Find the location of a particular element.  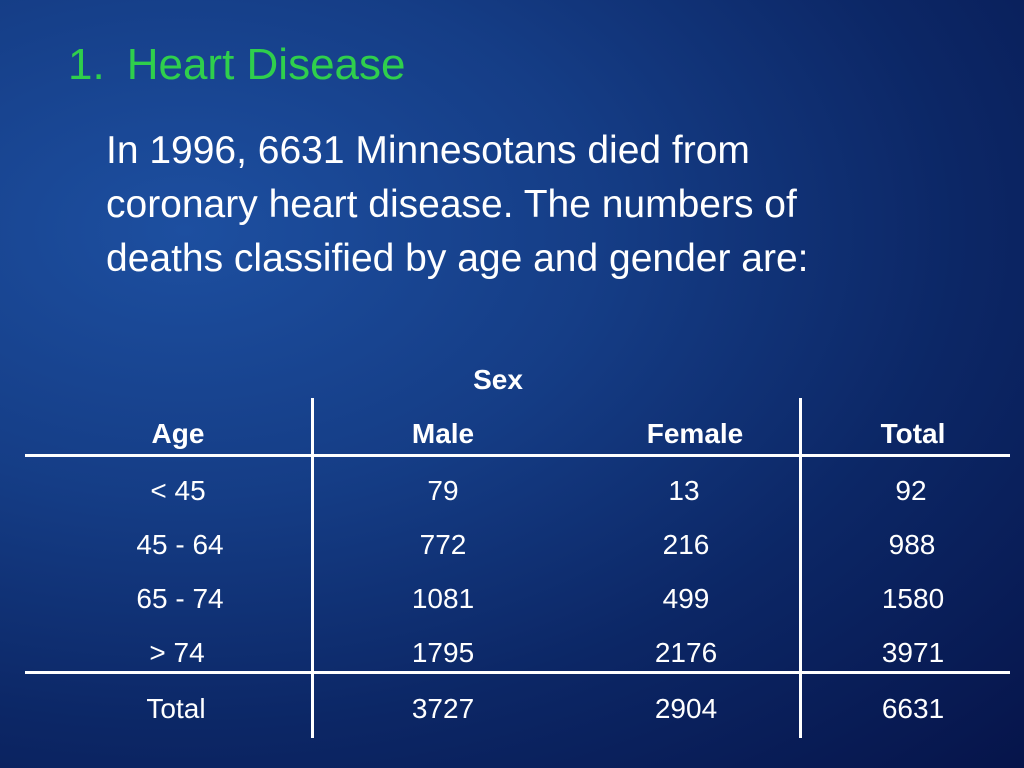

table-cell: 216 is located at coordinates (686, 544).